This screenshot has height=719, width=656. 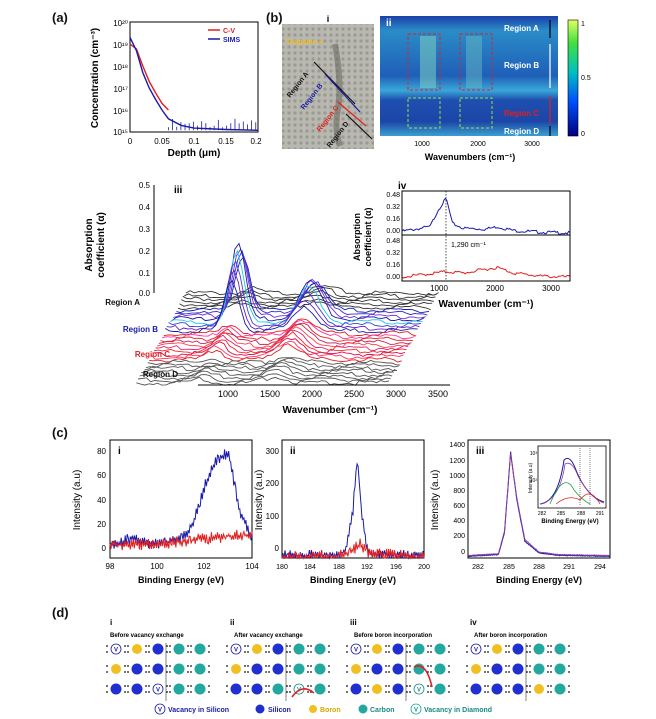 I want to click on iv-series, so click(x=486, y=238).